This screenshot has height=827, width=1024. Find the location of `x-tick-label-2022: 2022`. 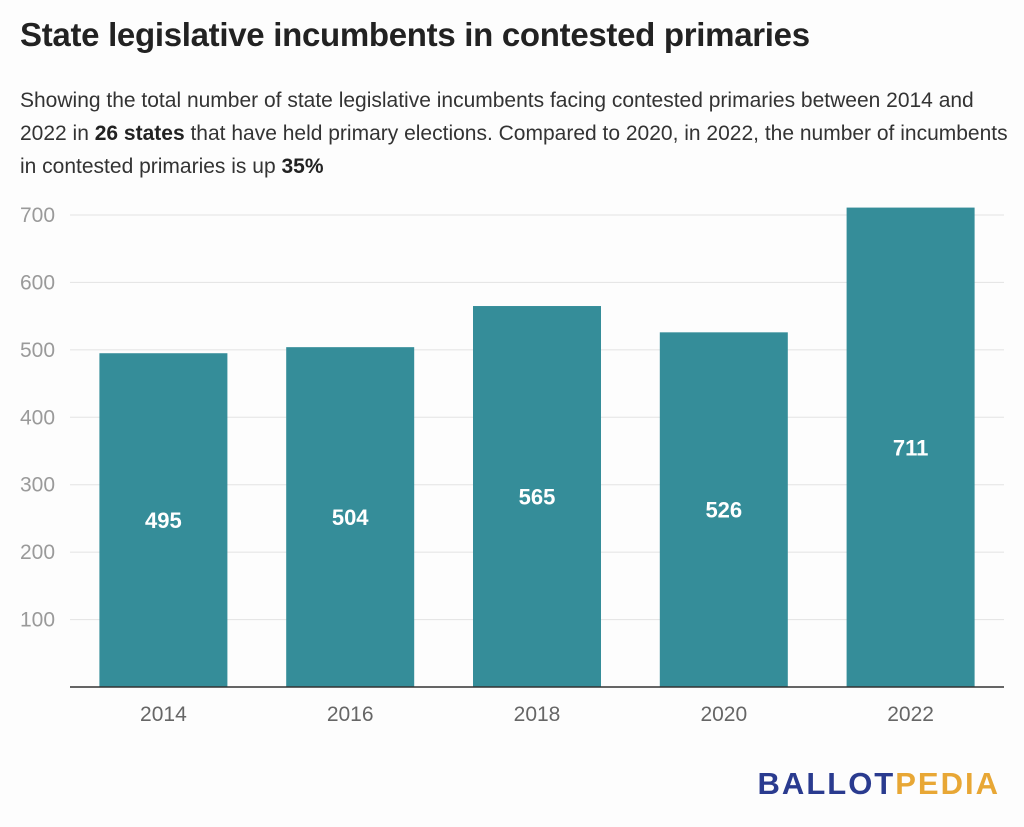

x-tick-label-2022: 2022 is located at coordinates (910, 714).